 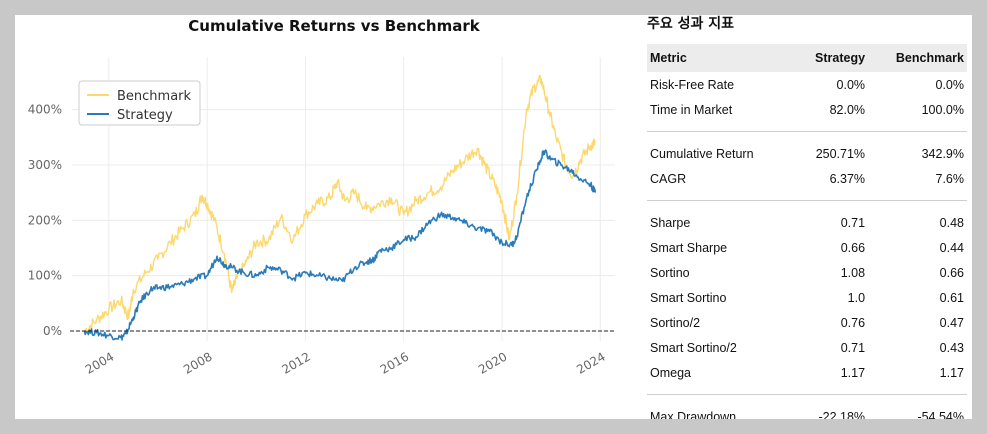 I want to click on strategy-value: 82.0%, so click(x=847, y=109).